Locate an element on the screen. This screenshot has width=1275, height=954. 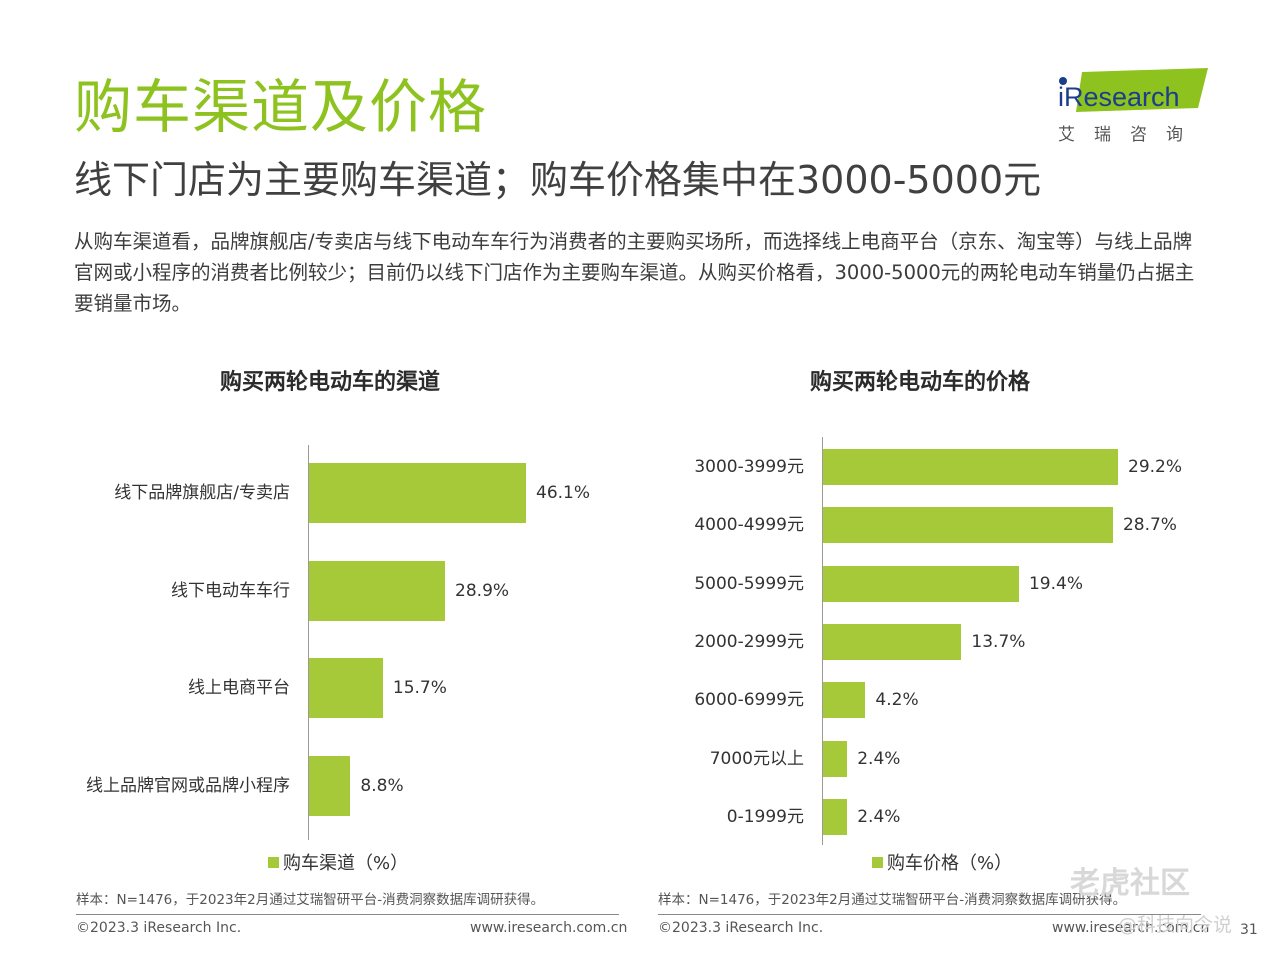
page-number: 31 is located at coordinates (1249, 930).